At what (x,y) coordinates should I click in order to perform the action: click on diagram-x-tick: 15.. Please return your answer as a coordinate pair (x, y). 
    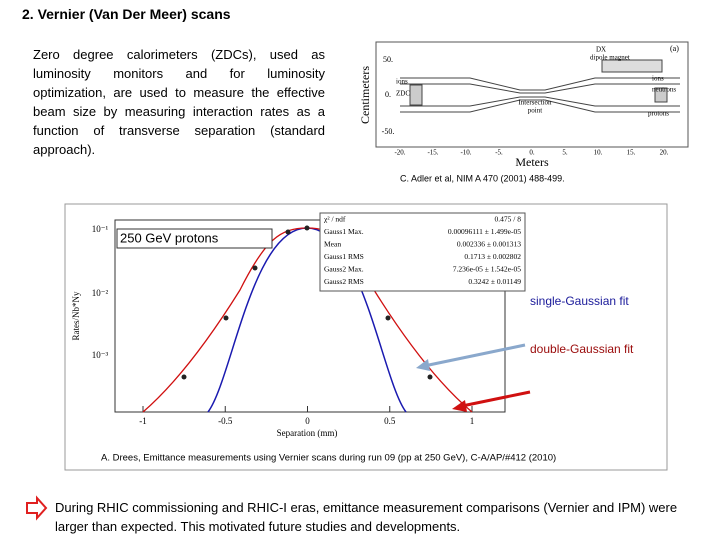
    Looking at the image, I should click on (631, 153).